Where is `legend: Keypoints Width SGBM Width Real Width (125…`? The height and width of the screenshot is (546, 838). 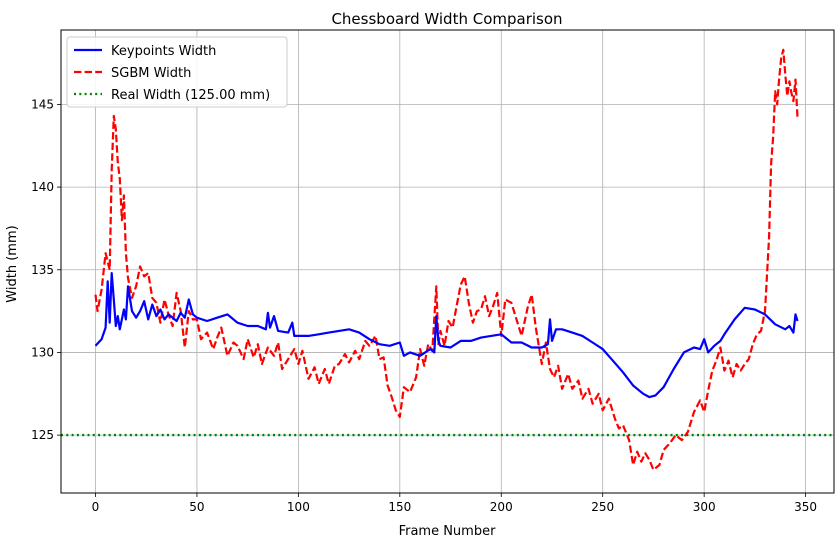 legend: Keypoints Width SGBM Width Real Width (125… is located at coordinates (177, 72).